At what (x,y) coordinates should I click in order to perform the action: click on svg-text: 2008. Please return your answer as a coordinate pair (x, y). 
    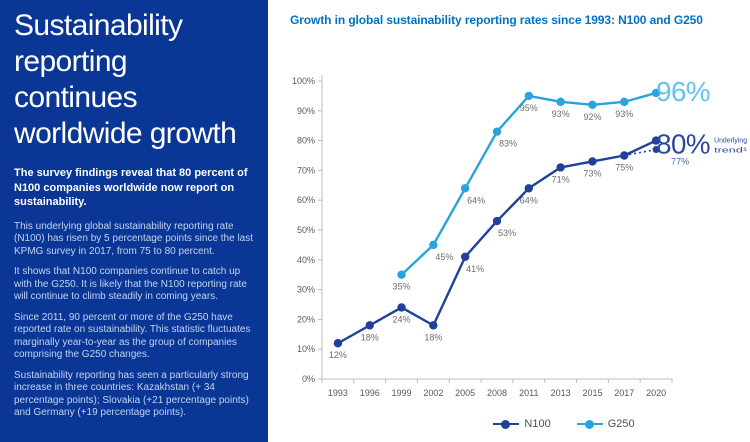
    Looking at the image, I should click on (497, 393).